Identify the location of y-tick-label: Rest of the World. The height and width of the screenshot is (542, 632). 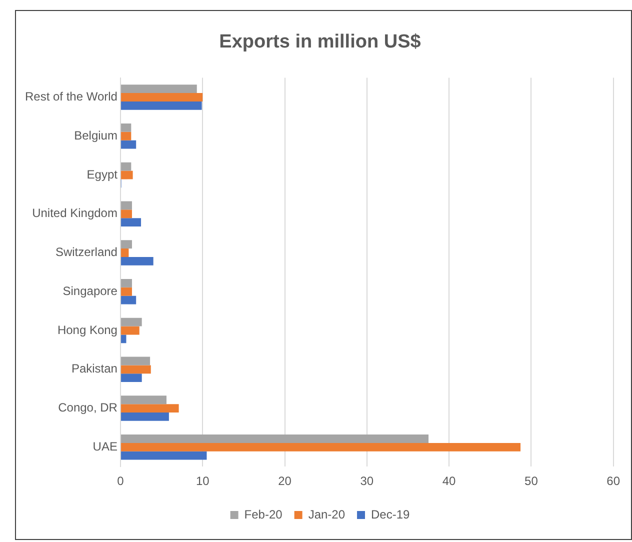
(71, 97).